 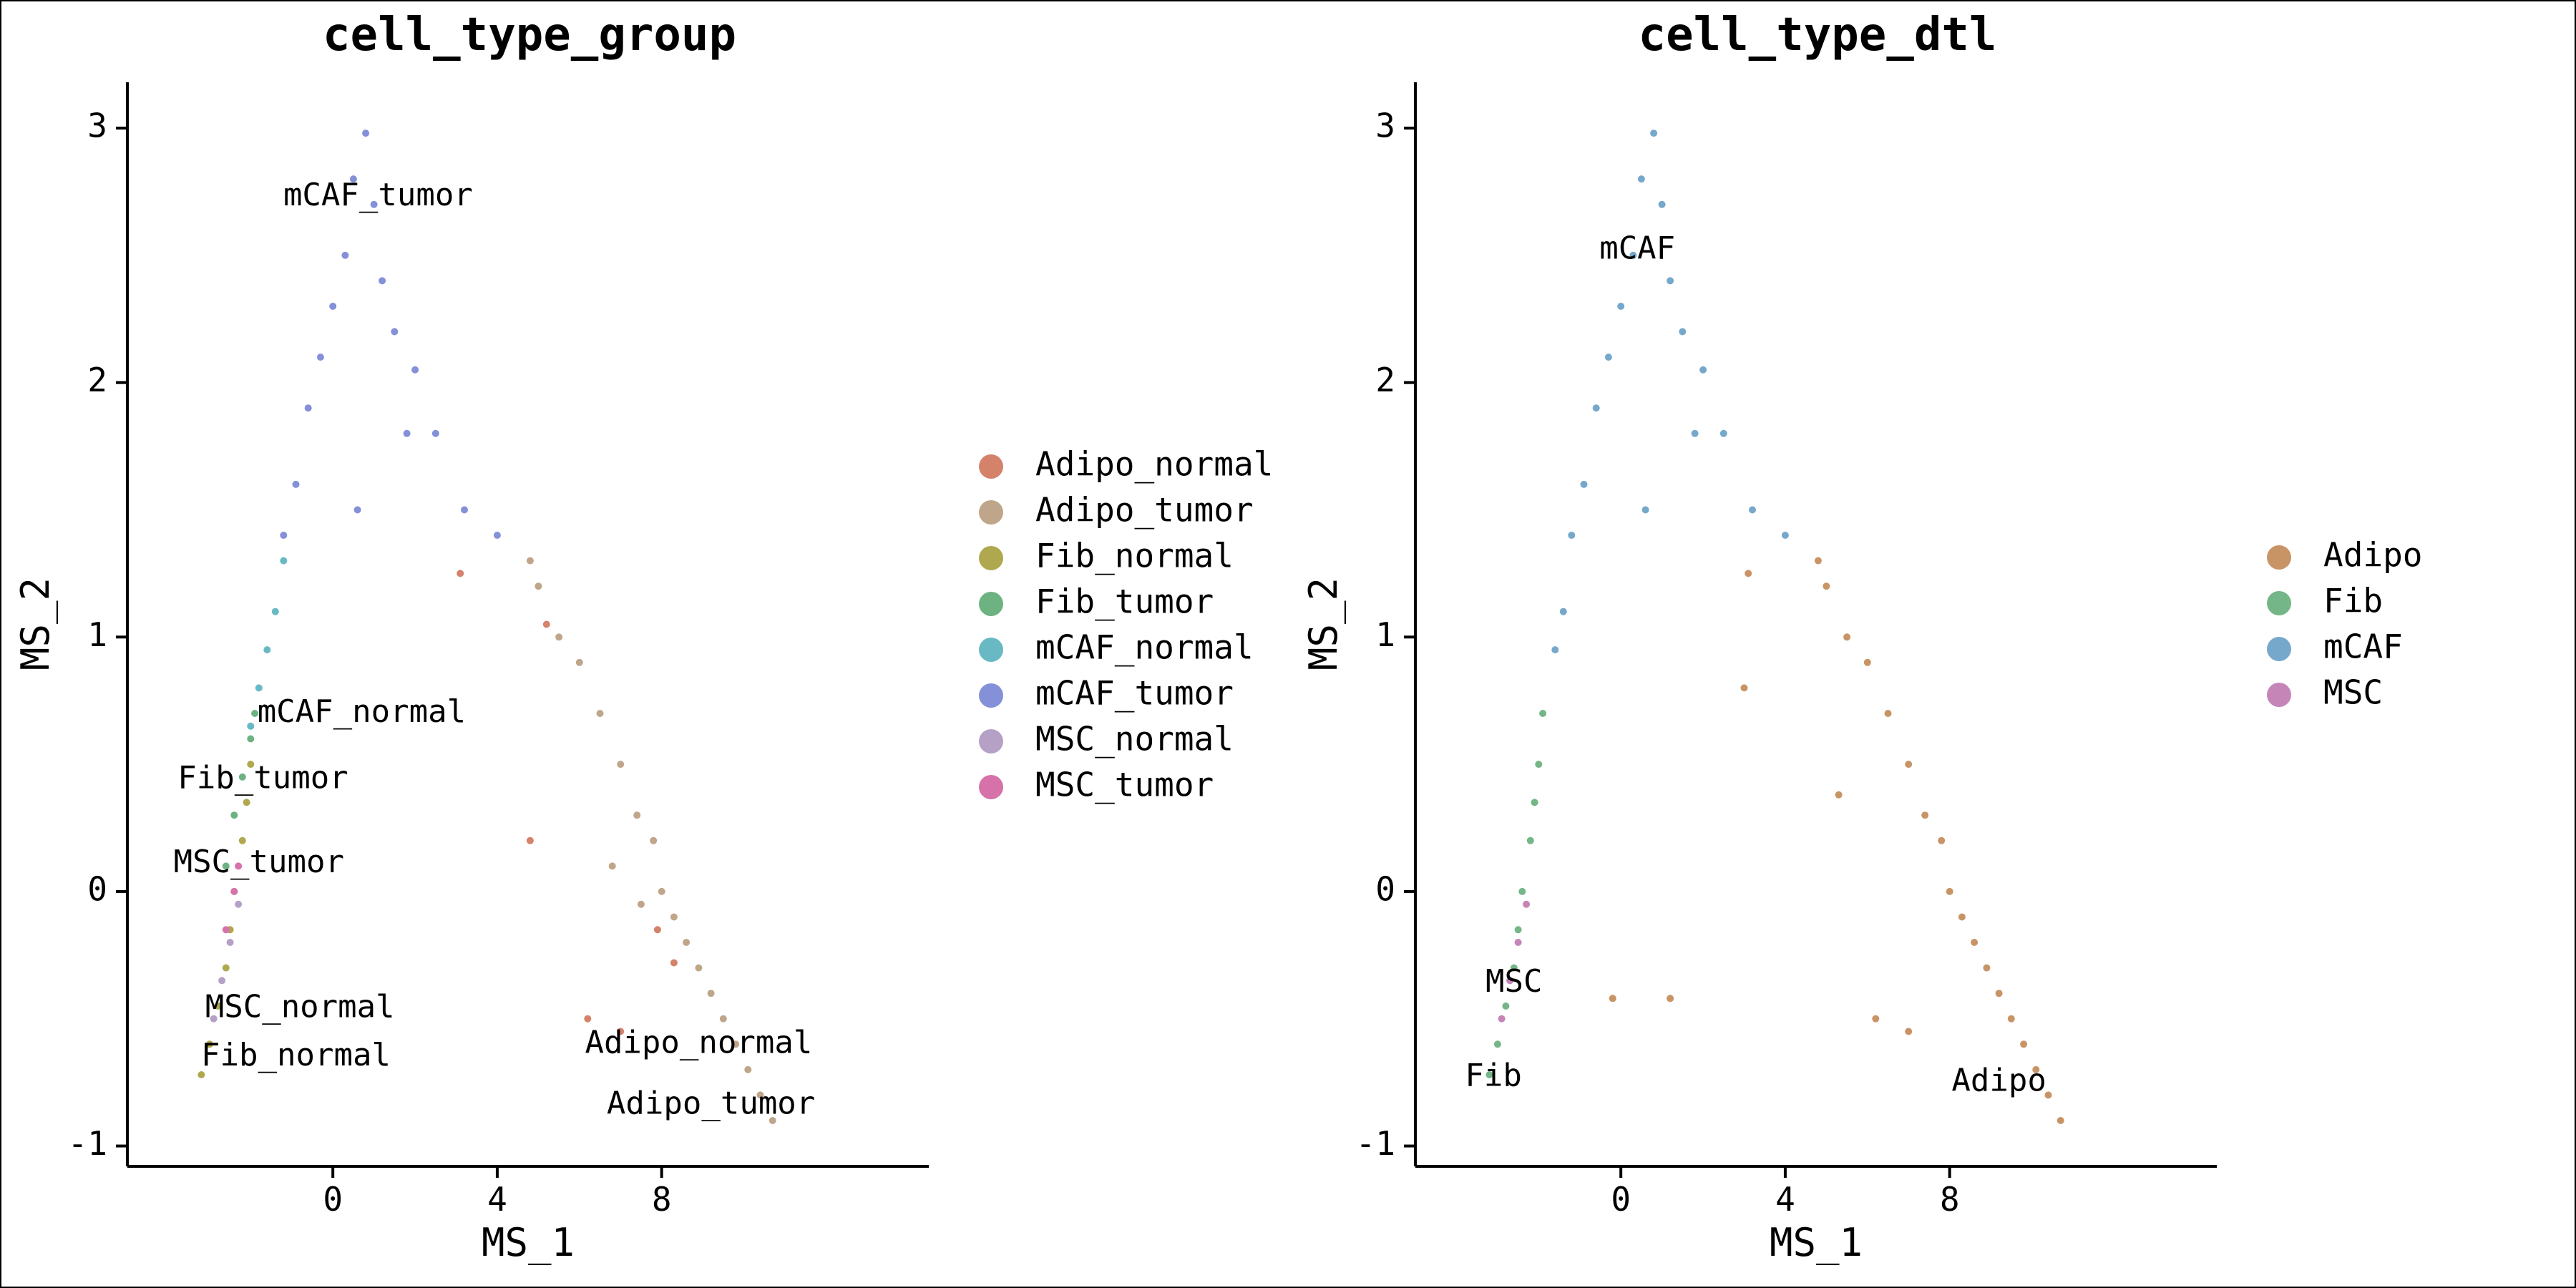 What do you see at coordinates (1637, 248) in the screenshot?
I see `cluster-label-mcaf: mCAF` at bounding box center [1637, 248].